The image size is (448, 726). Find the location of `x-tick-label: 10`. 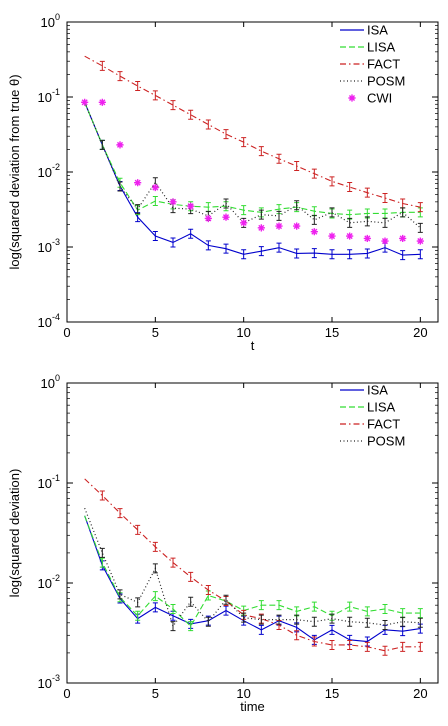

x-tick-label: 10 is located at coordinates (243, 332).